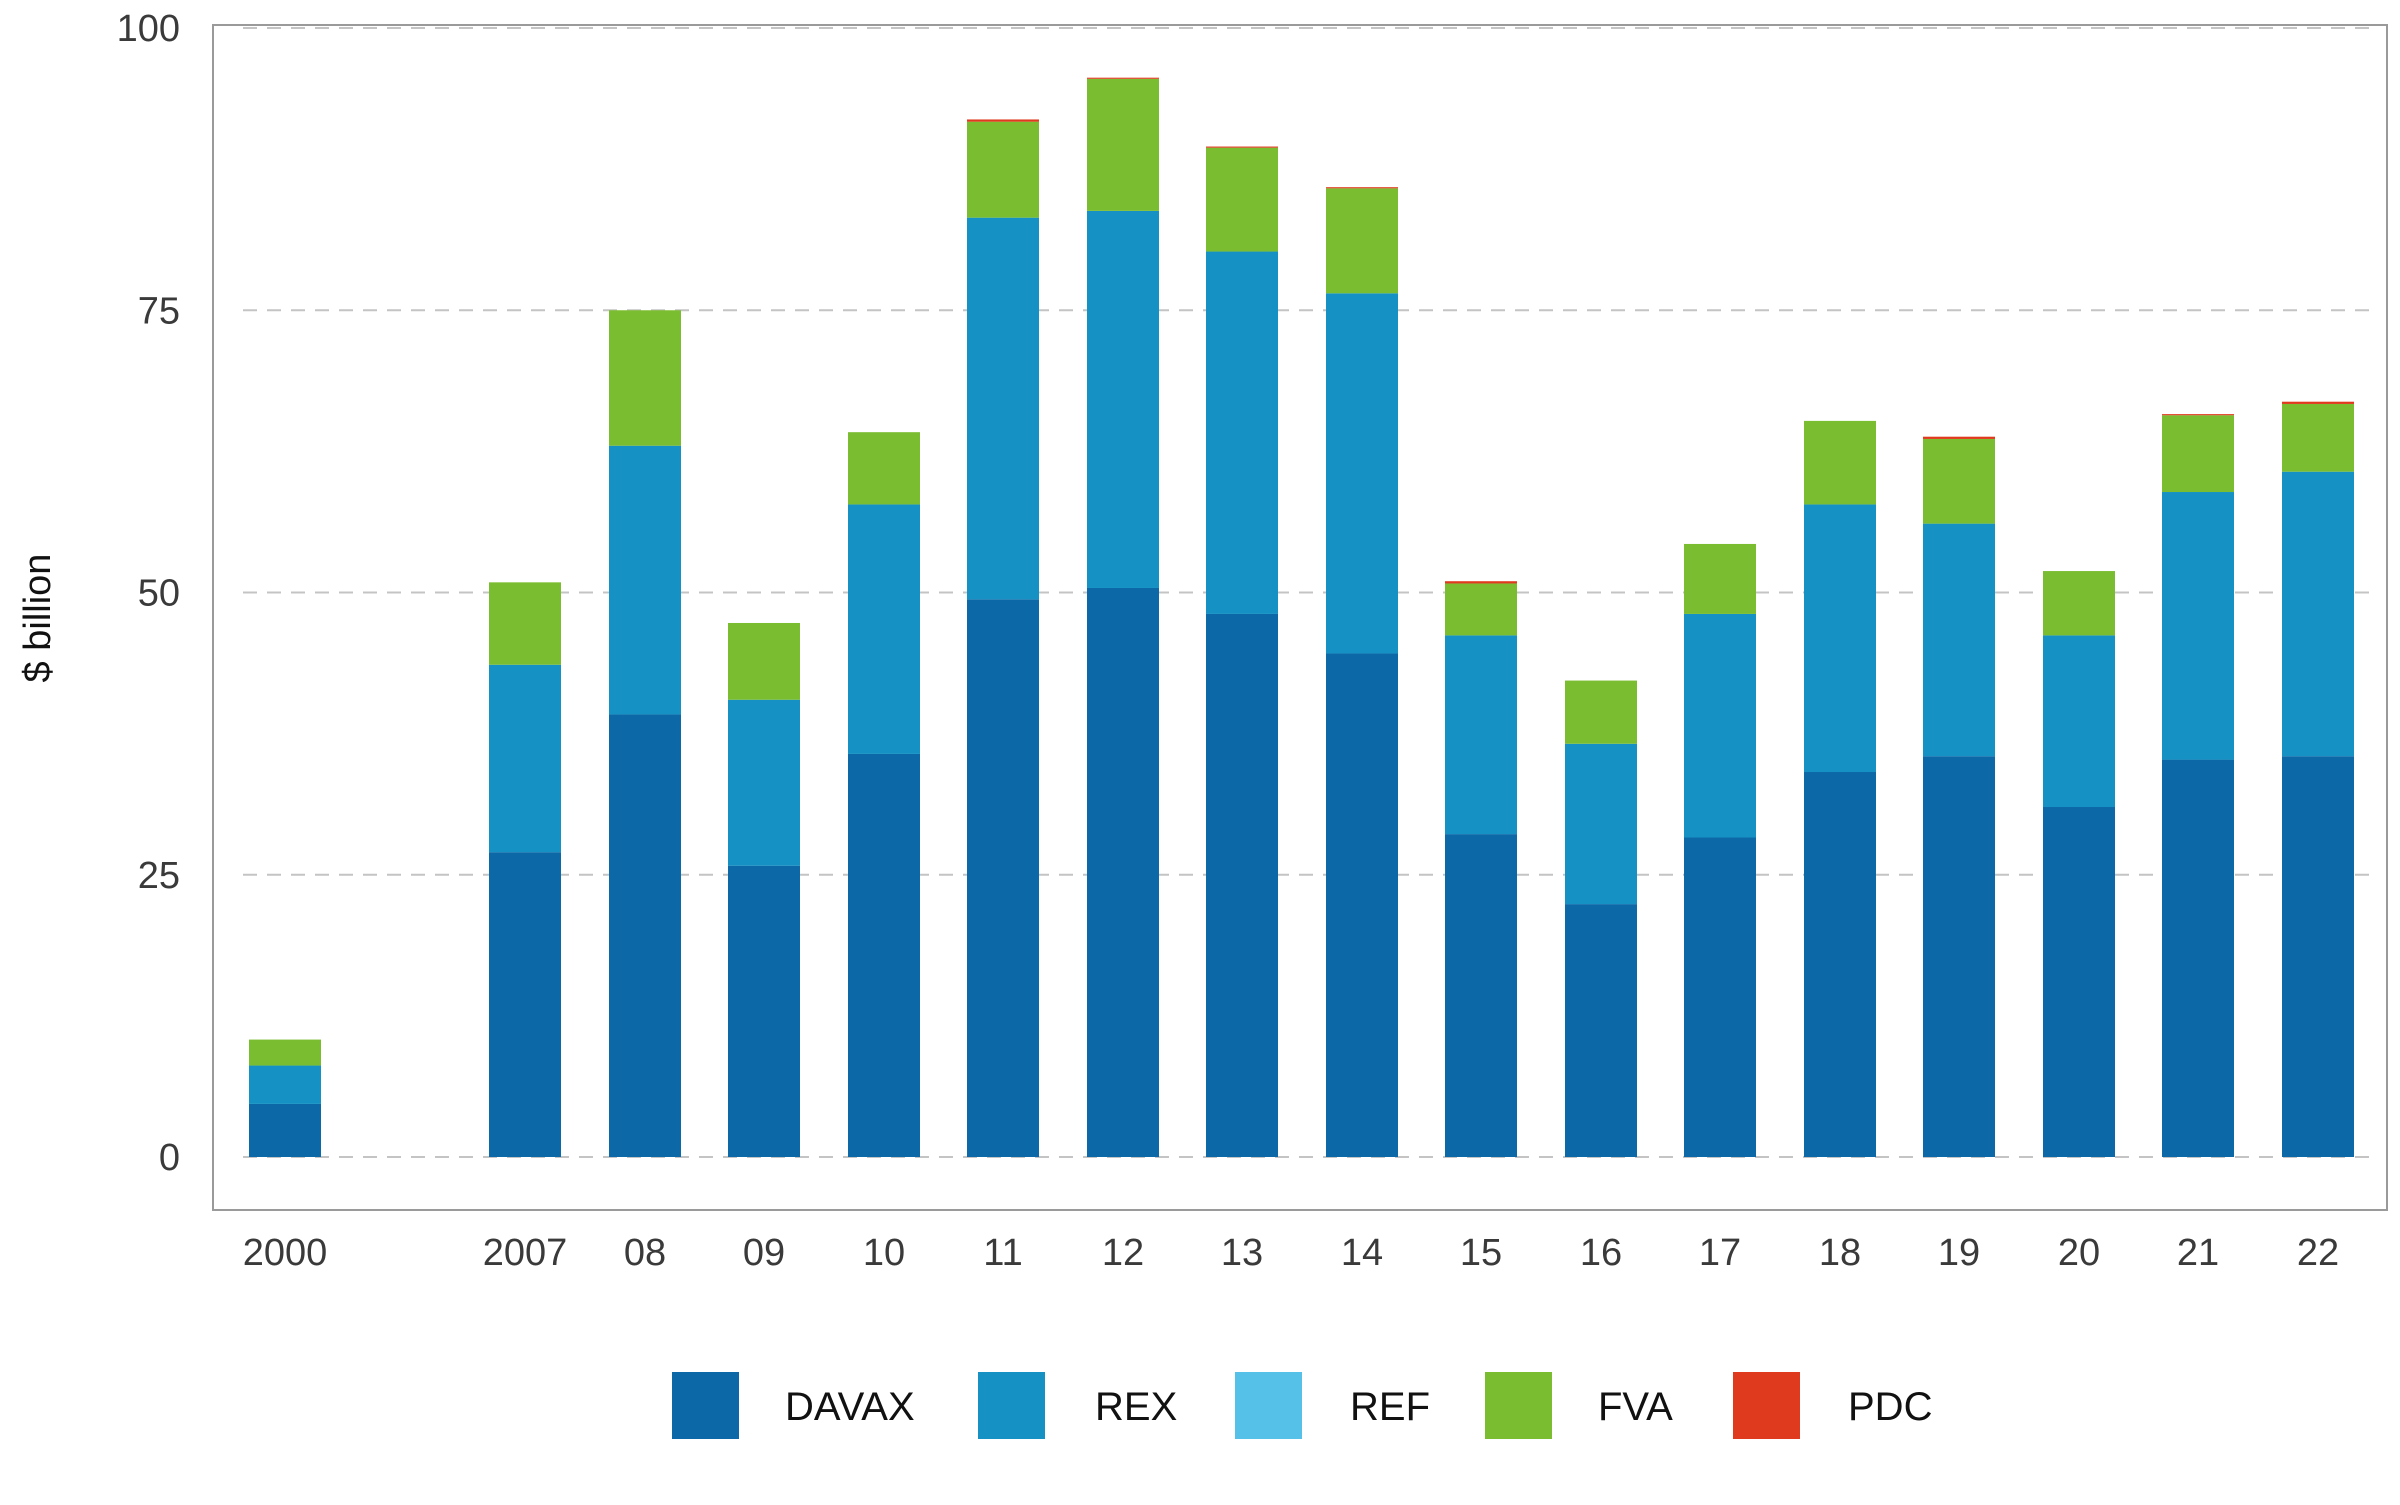 This screenshot has height=1505, width=2400. Describe the element at coordinates (1002, 1253) in the screenshot. I see `x-tick-label: 11` at that location.